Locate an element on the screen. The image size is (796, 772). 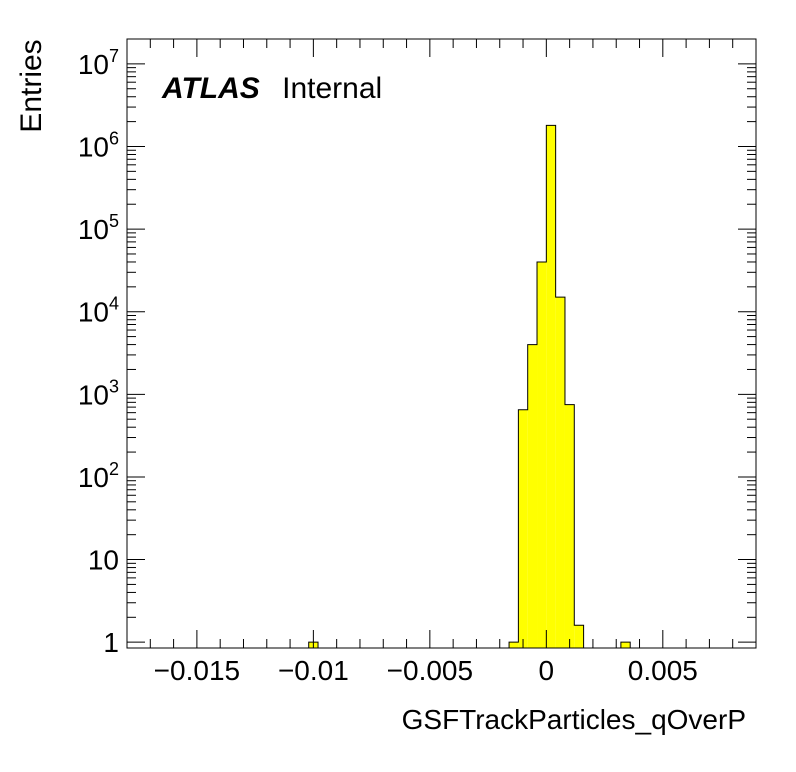
x-tick-labels: −0.015 −0.01 −0.005 0 0.005 is located at coordinates (426, 670).